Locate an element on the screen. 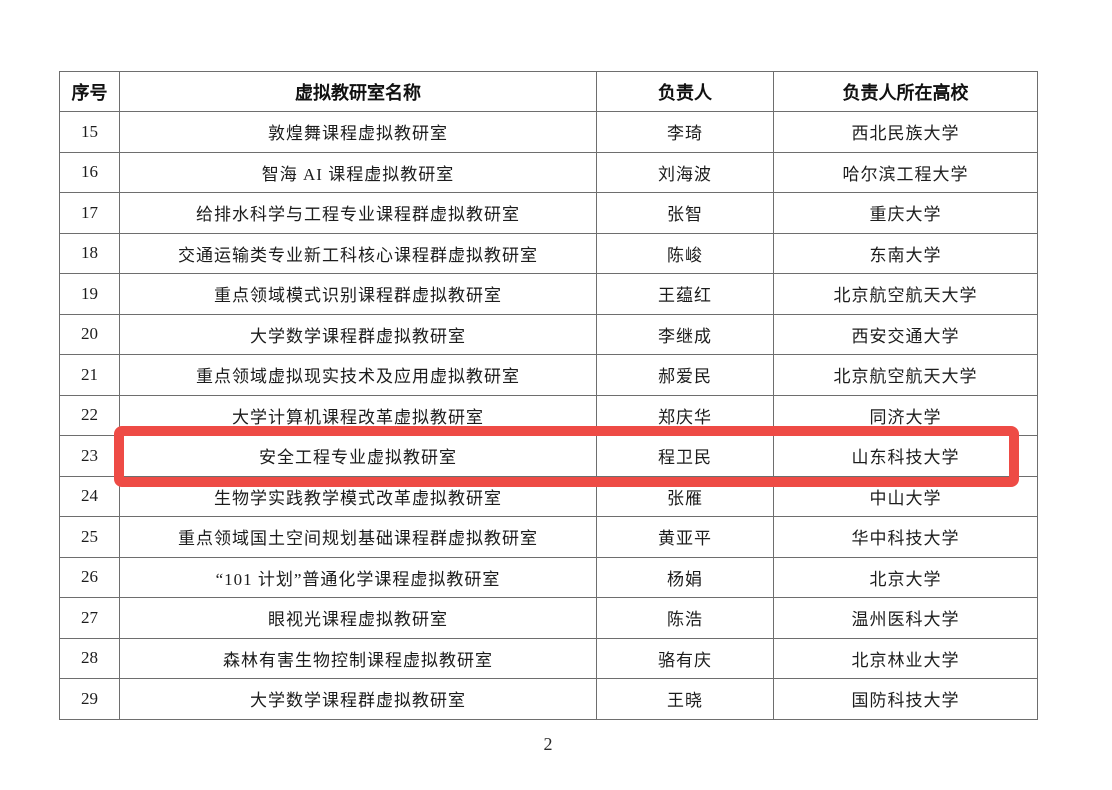 This screenshot has width=1112, height=790. table-row: 22 大学计算机课程改革虚拟教研室 郑庆华 同济大学 is located at coordinates (548, 415).